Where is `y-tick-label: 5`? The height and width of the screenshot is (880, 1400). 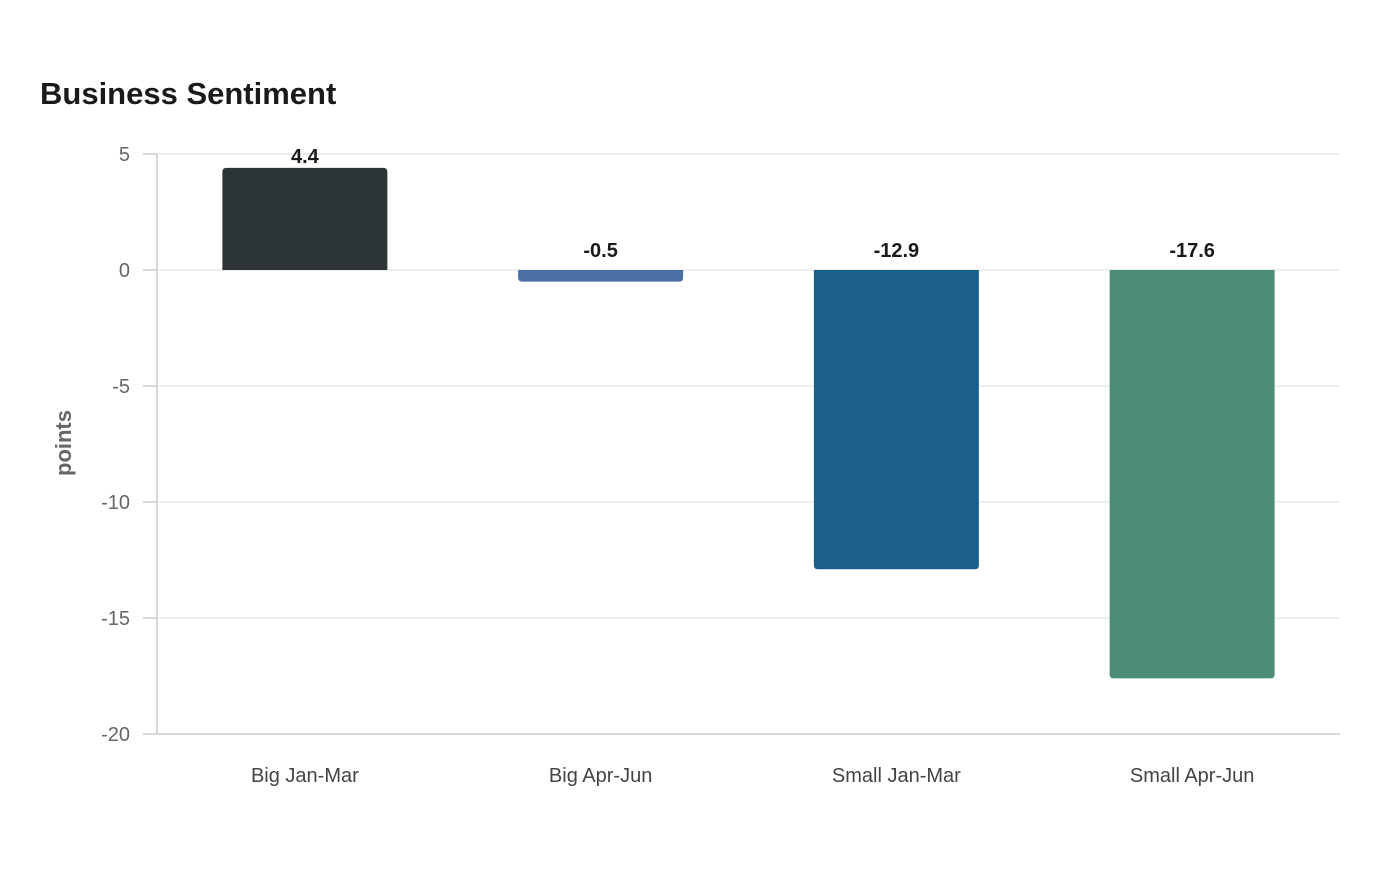 y-tick-label: 5 is located at coordinates (124, 155).